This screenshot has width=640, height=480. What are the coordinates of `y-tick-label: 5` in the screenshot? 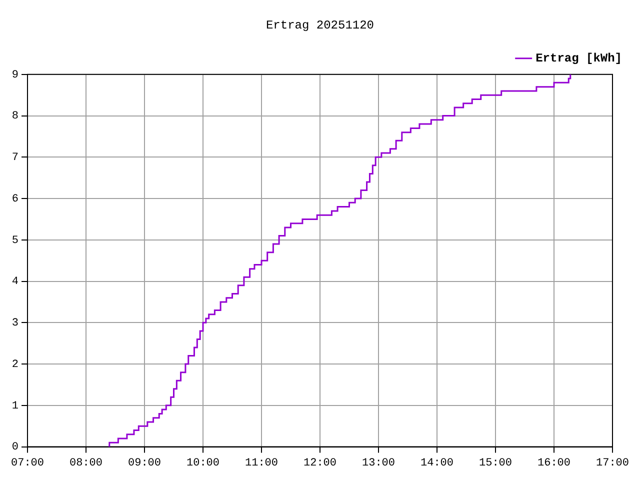 It's located at (15, 240).